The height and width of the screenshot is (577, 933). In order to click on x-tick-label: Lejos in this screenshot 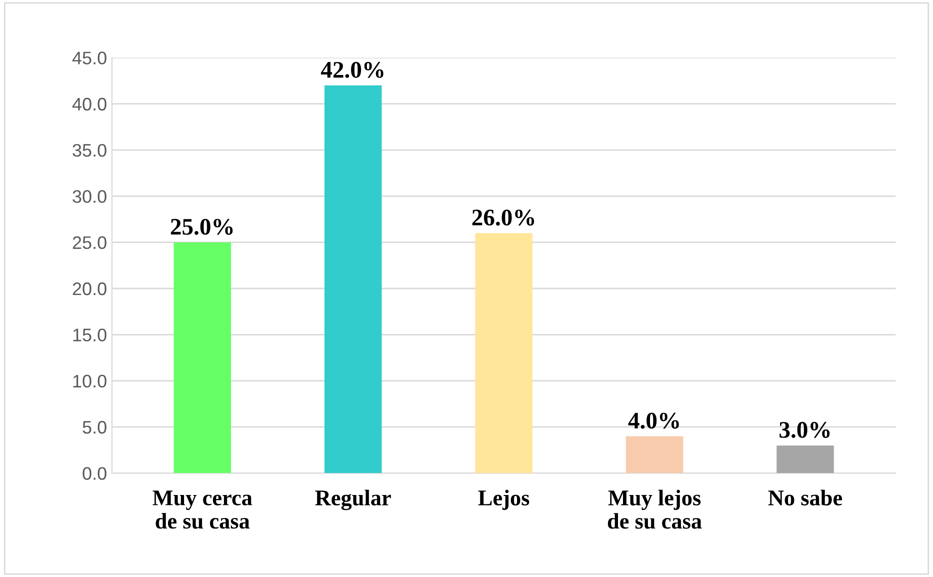, I will do `click(504, 500)`.